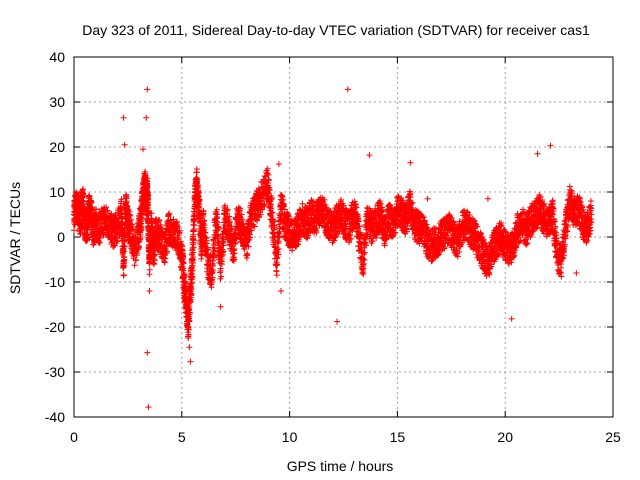 The width and height of the screenshot is (640, 480). What do you see at coordinates (57, 192) in the screenshot?
I see `y-tick-label: 10` at bounding box center [57, 192].